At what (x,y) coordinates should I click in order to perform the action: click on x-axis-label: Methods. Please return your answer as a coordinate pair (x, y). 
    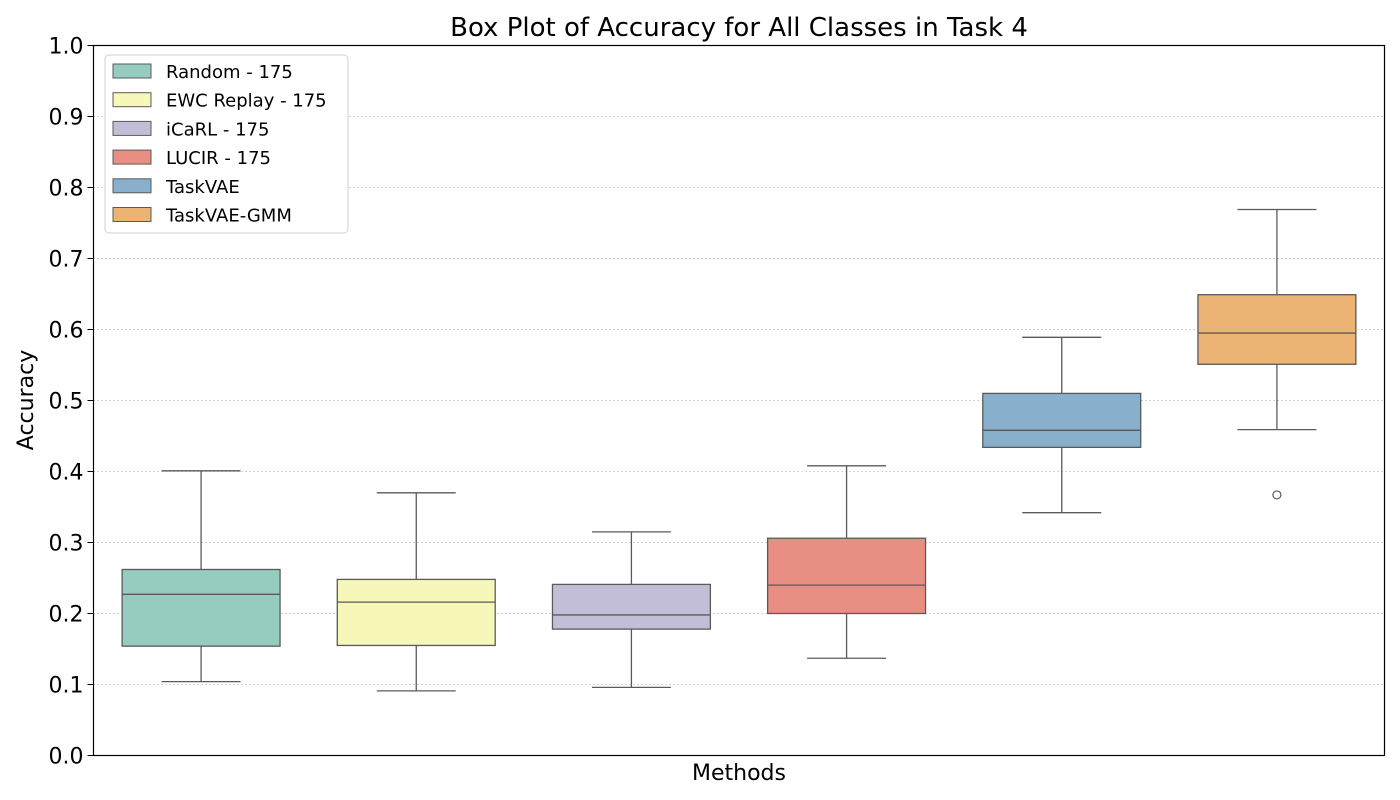
    Looking at the image, I should click on (739, 773).